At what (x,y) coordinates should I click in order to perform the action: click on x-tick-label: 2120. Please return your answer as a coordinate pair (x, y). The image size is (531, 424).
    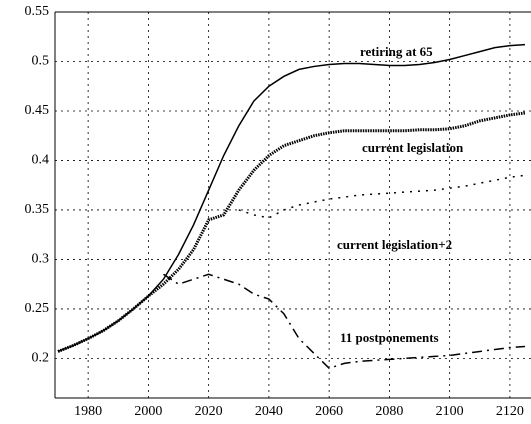
    Looking at the image, I should click on (510, 411).